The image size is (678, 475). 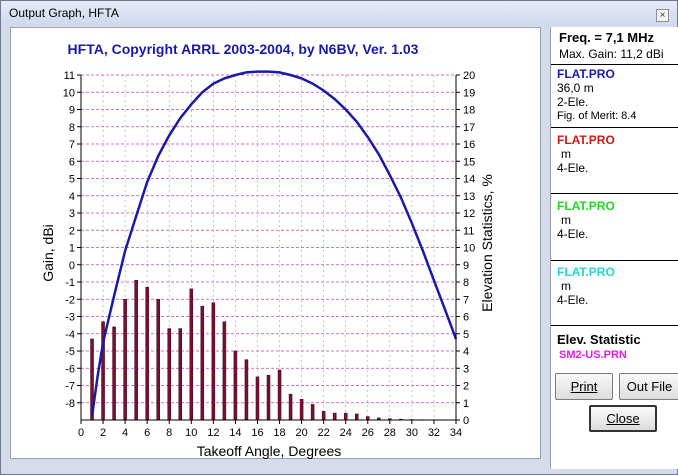 What do you see at coordinates (573, 102) in the screenshot?
I see `antenna-elements: 2-Ele.` at bounding box center [573, 102].